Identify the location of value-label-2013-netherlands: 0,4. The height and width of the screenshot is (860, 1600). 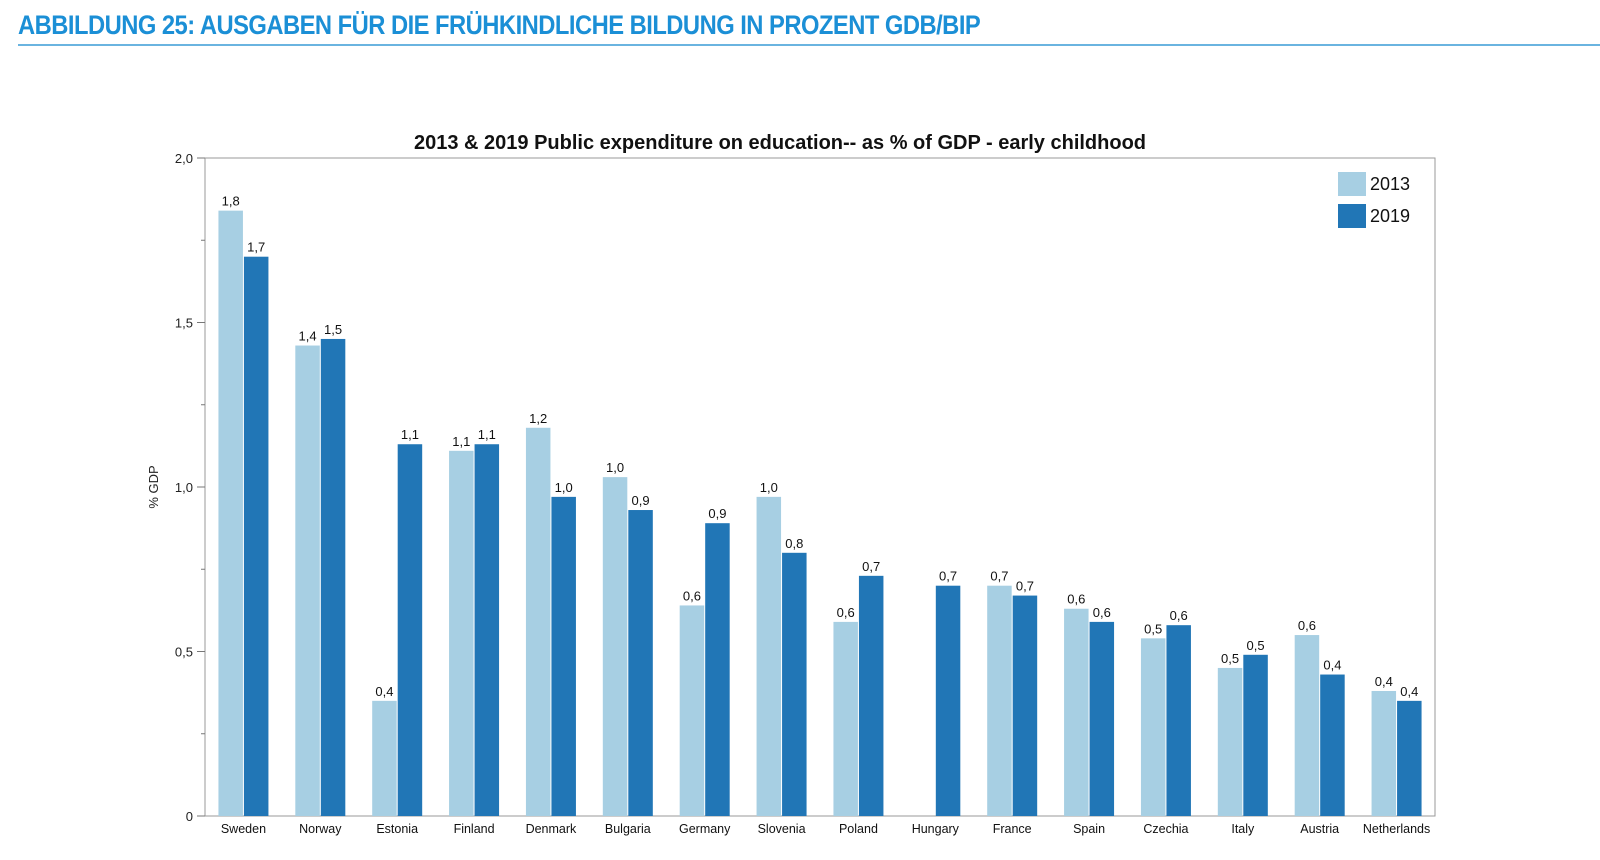
(1384, 681).